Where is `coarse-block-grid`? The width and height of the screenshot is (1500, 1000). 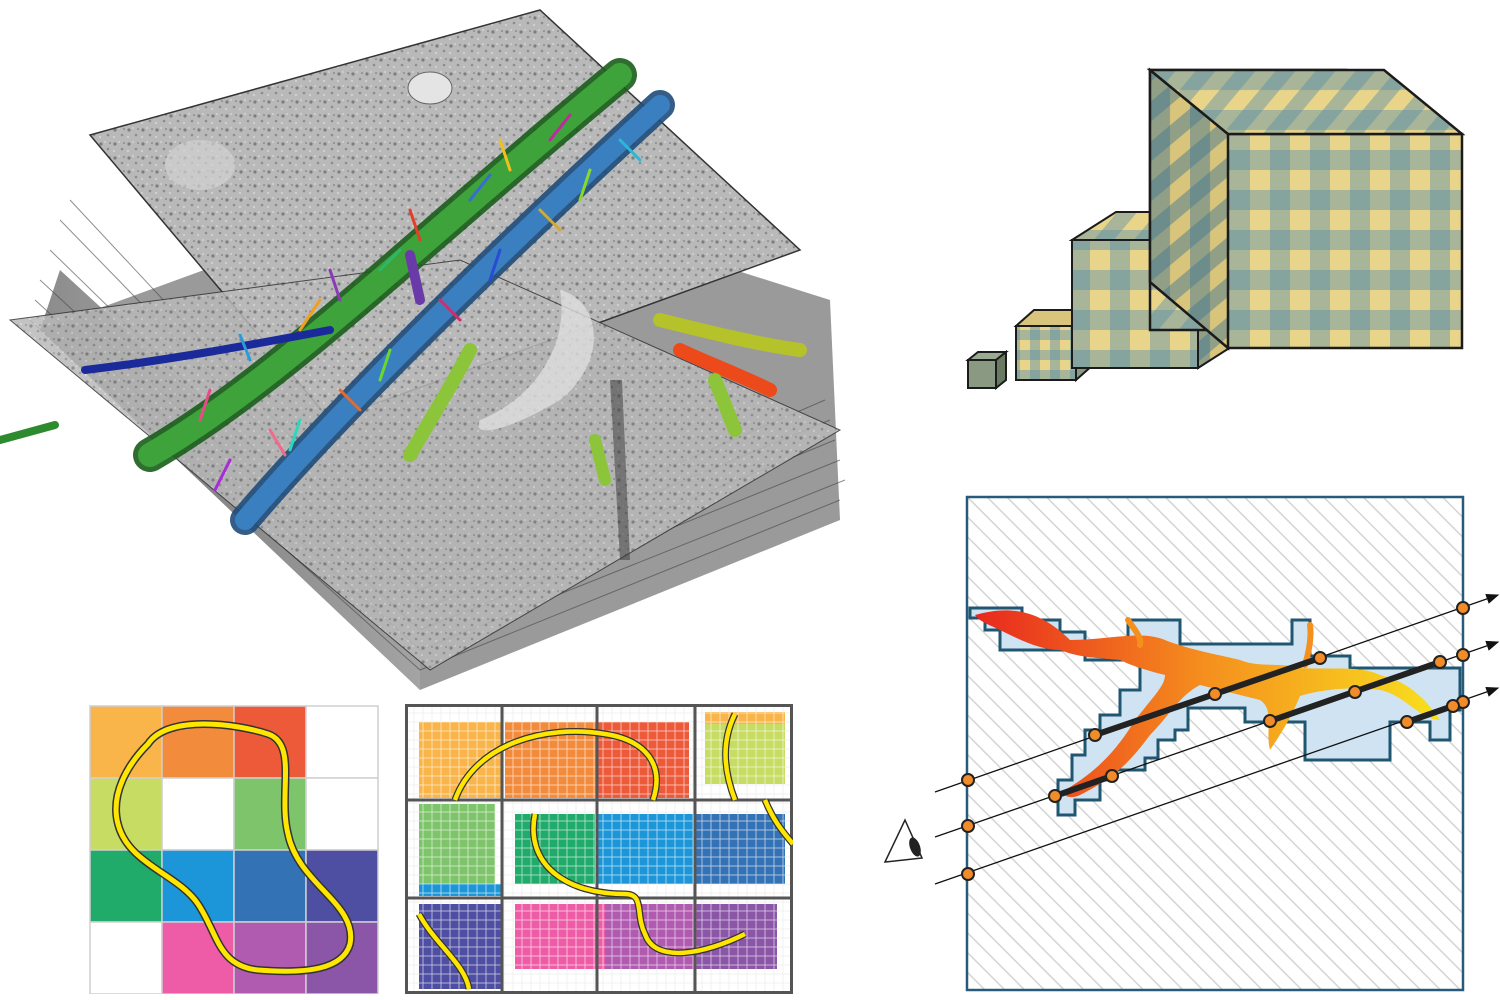
coarse-block-grid is located at coordinates (234, 849).